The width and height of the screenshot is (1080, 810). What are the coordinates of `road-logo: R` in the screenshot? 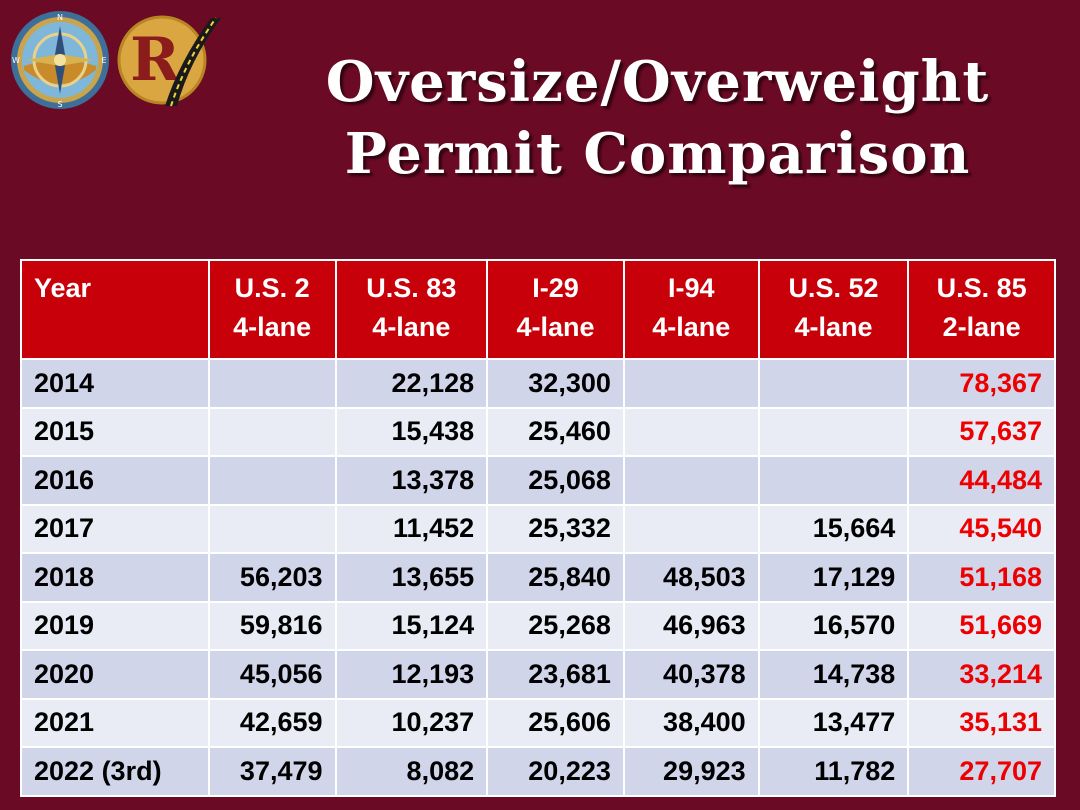 It's located at (170, 60).